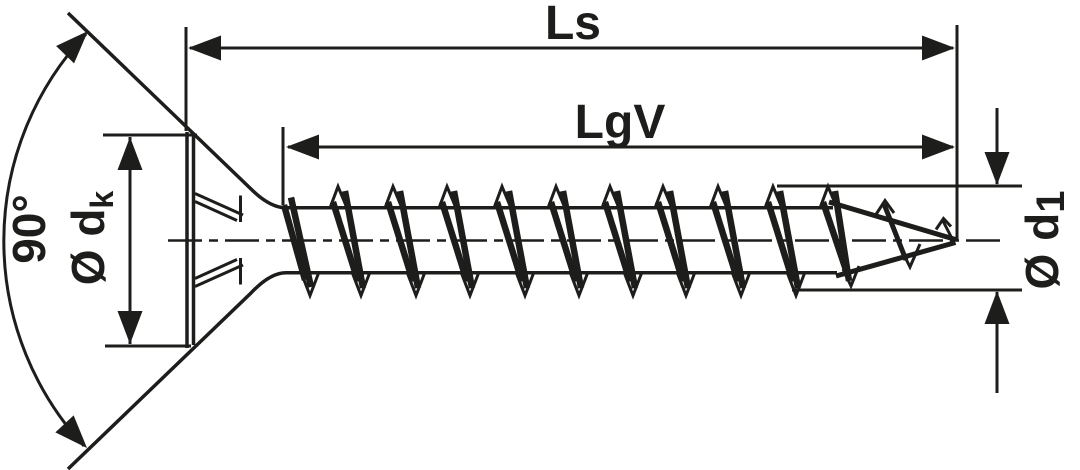  Describe the element at coordinates (1044, 240) in the screenshot. I see `label-core-diameter: Ø d1` at that location.